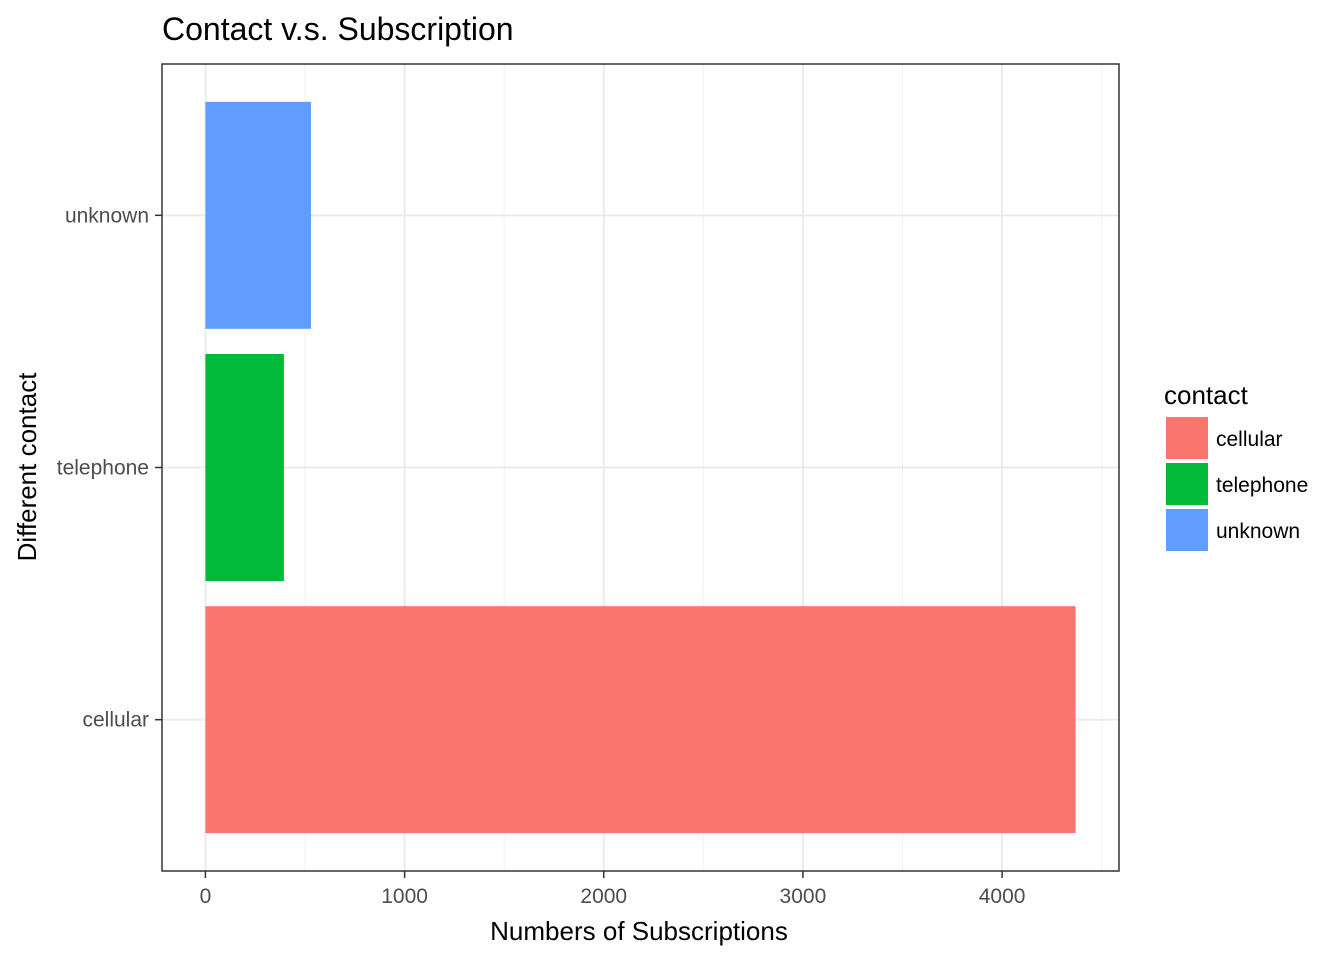 This screenshot has height=960, width=1344. I want to click on legend-key-telephone, so click(1187, 484).